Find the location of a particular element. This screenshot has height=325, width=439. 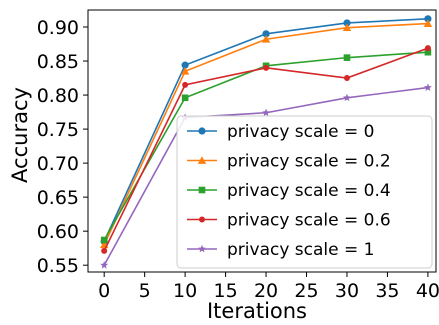

legend-item: privacy scale = 0 is located at coordinates (280, 132).